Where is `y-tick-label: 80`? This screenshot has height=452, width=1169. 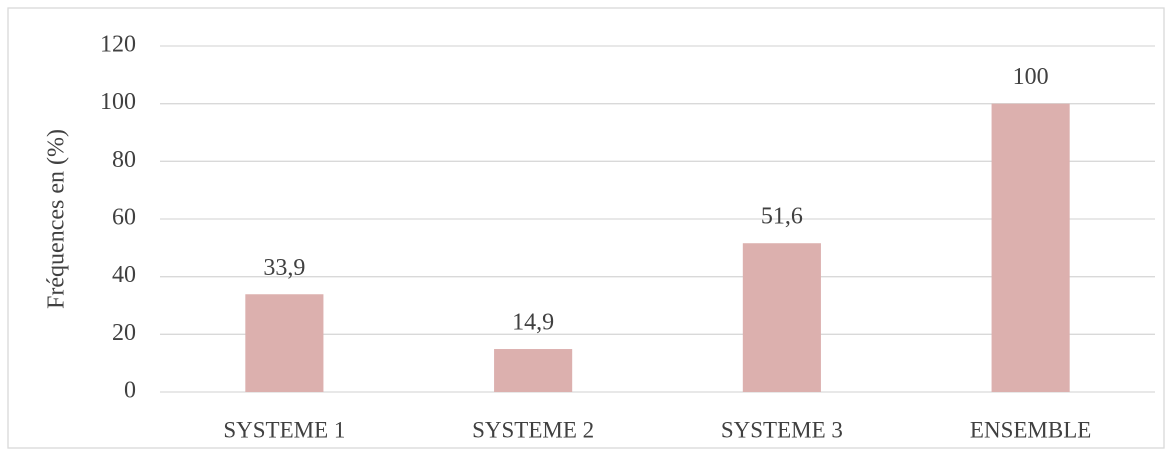
y-tick-label: 80 is located at coordinates (124, 160).